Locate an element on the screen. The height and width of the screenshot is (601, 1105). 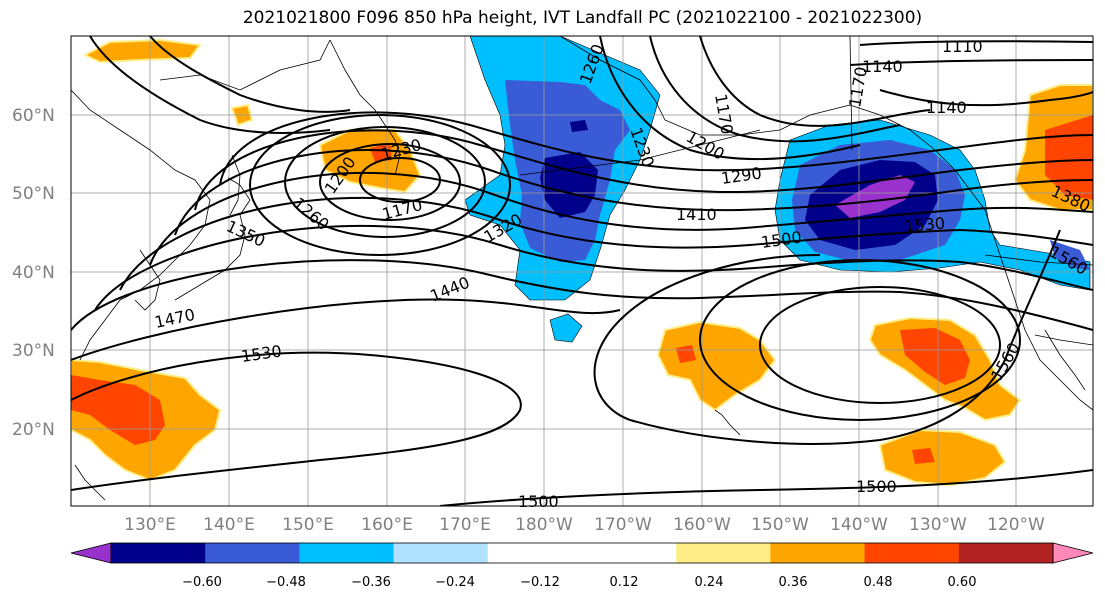
colorbar-tick-label: 0.12 is located at coordinates (624, 582).